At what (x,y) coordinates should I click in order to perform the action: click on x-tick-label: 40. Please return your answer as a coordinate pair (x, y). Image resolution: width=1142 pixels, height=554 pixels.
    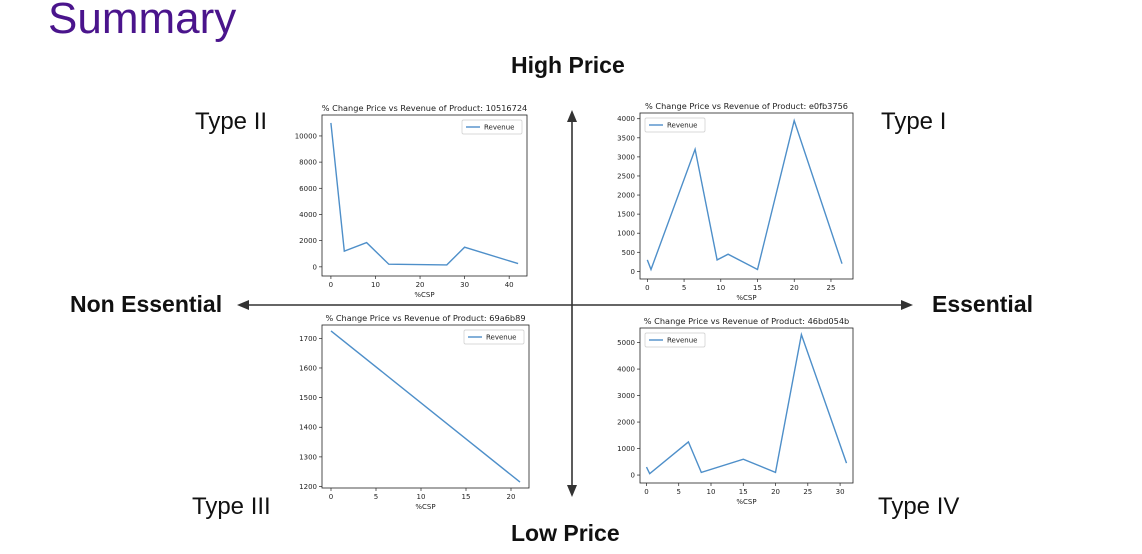
    Looking at the image, I should click on (509, 285).